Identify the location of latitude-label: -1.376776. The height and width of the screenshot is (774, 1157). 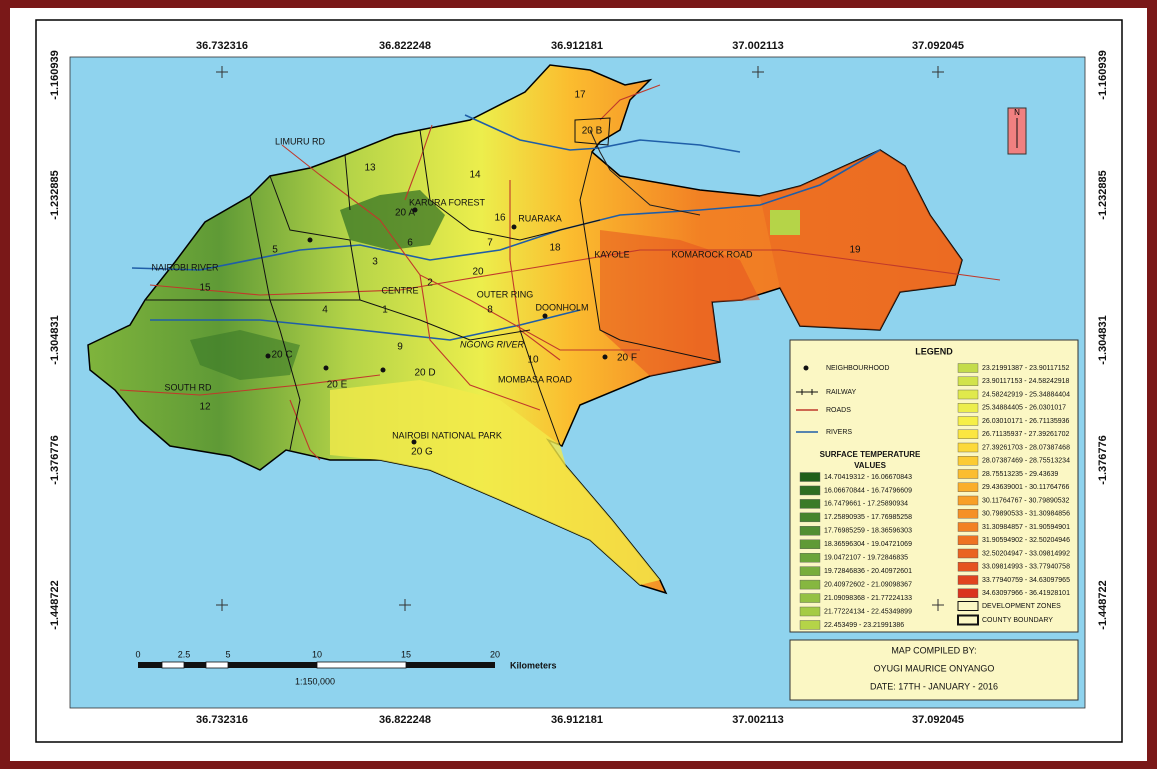
(55, 460).